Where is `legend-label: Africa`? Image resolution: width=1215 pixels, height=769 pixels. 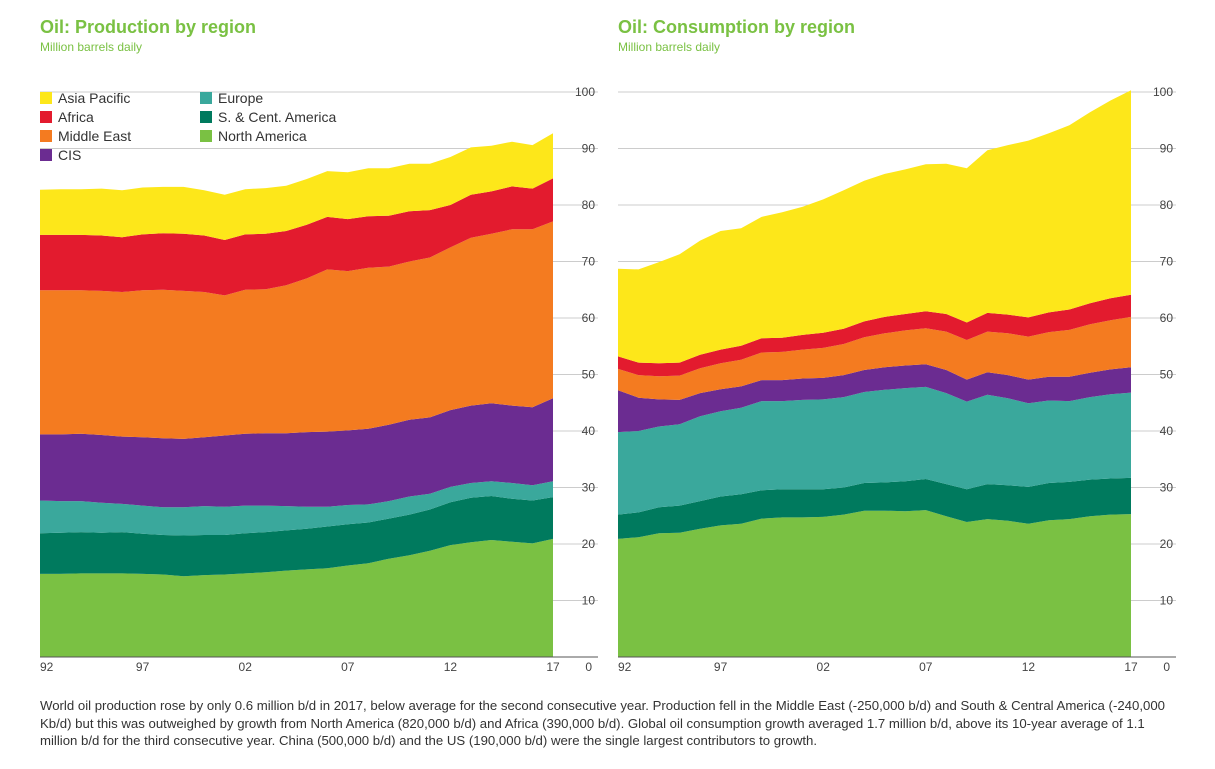 legend-label: Africa is located at coordinates (76, 117).